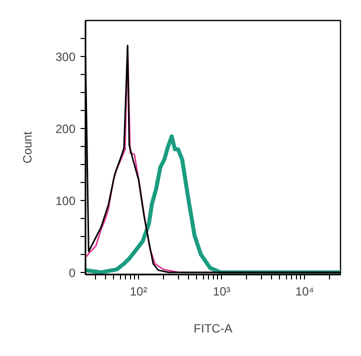  What do you see at coordinates (213, 329) in the screenshot?
I see `x-axis-title: FITC-A` at bounding box center [213, 329].